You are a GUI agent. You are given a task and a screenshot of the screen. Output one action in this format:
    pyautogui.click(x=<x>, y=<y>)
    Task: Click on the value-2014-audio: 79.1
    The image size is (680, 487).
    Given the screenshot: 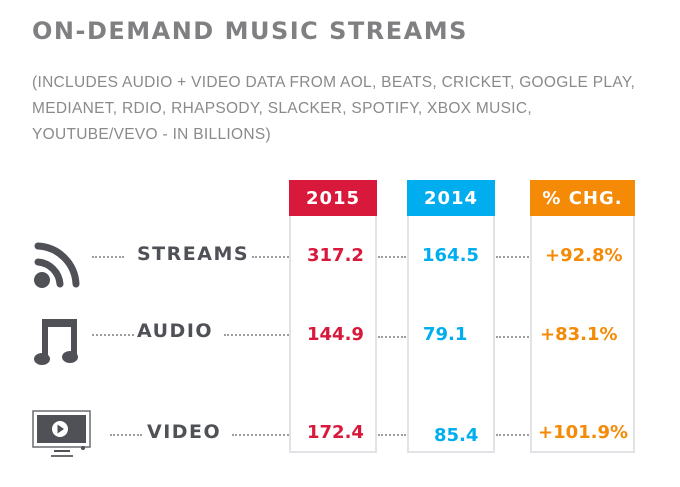 What is the action you would take?
    pyautogui.click(x=445, y=334)
    